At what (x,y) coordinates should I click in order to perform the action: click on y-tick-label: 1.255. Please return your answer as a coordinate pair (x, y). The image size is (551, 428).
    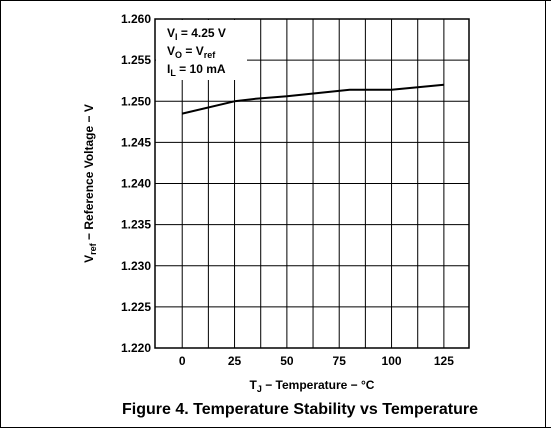
    Looking at the image, I should click on (136, 60).